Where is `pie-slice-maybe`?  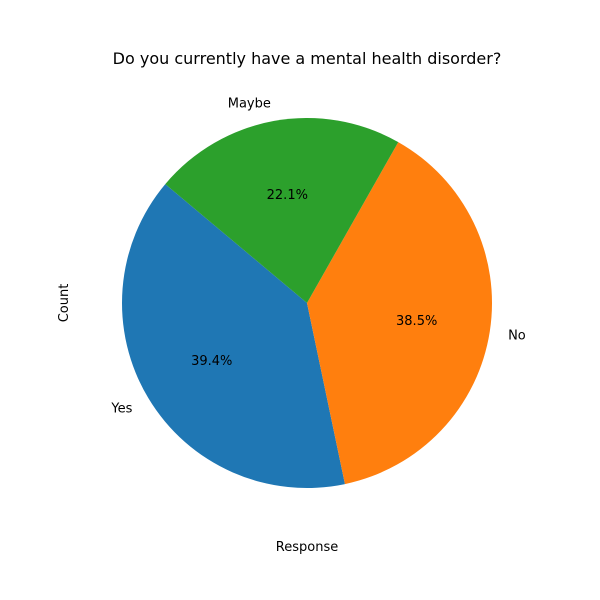
pie-slice-maybe is located at coordinates (282, 210).